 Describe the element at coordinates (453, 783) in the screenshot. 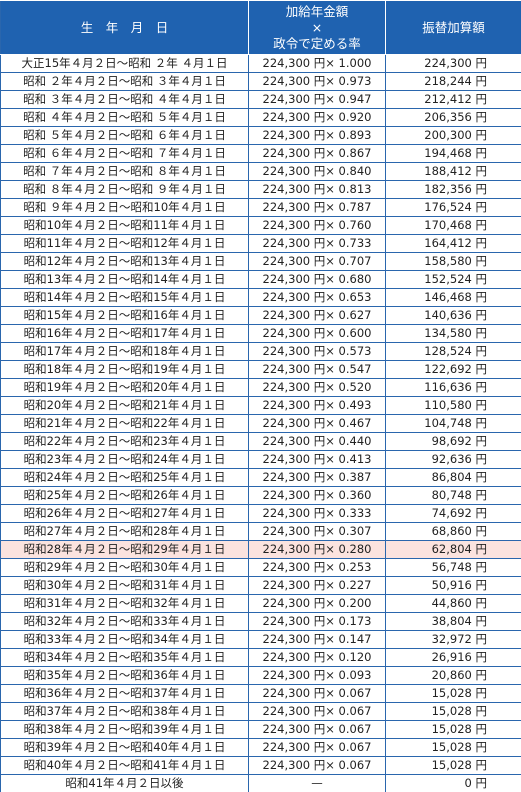

I see `table-cell: 0 円` at that location.